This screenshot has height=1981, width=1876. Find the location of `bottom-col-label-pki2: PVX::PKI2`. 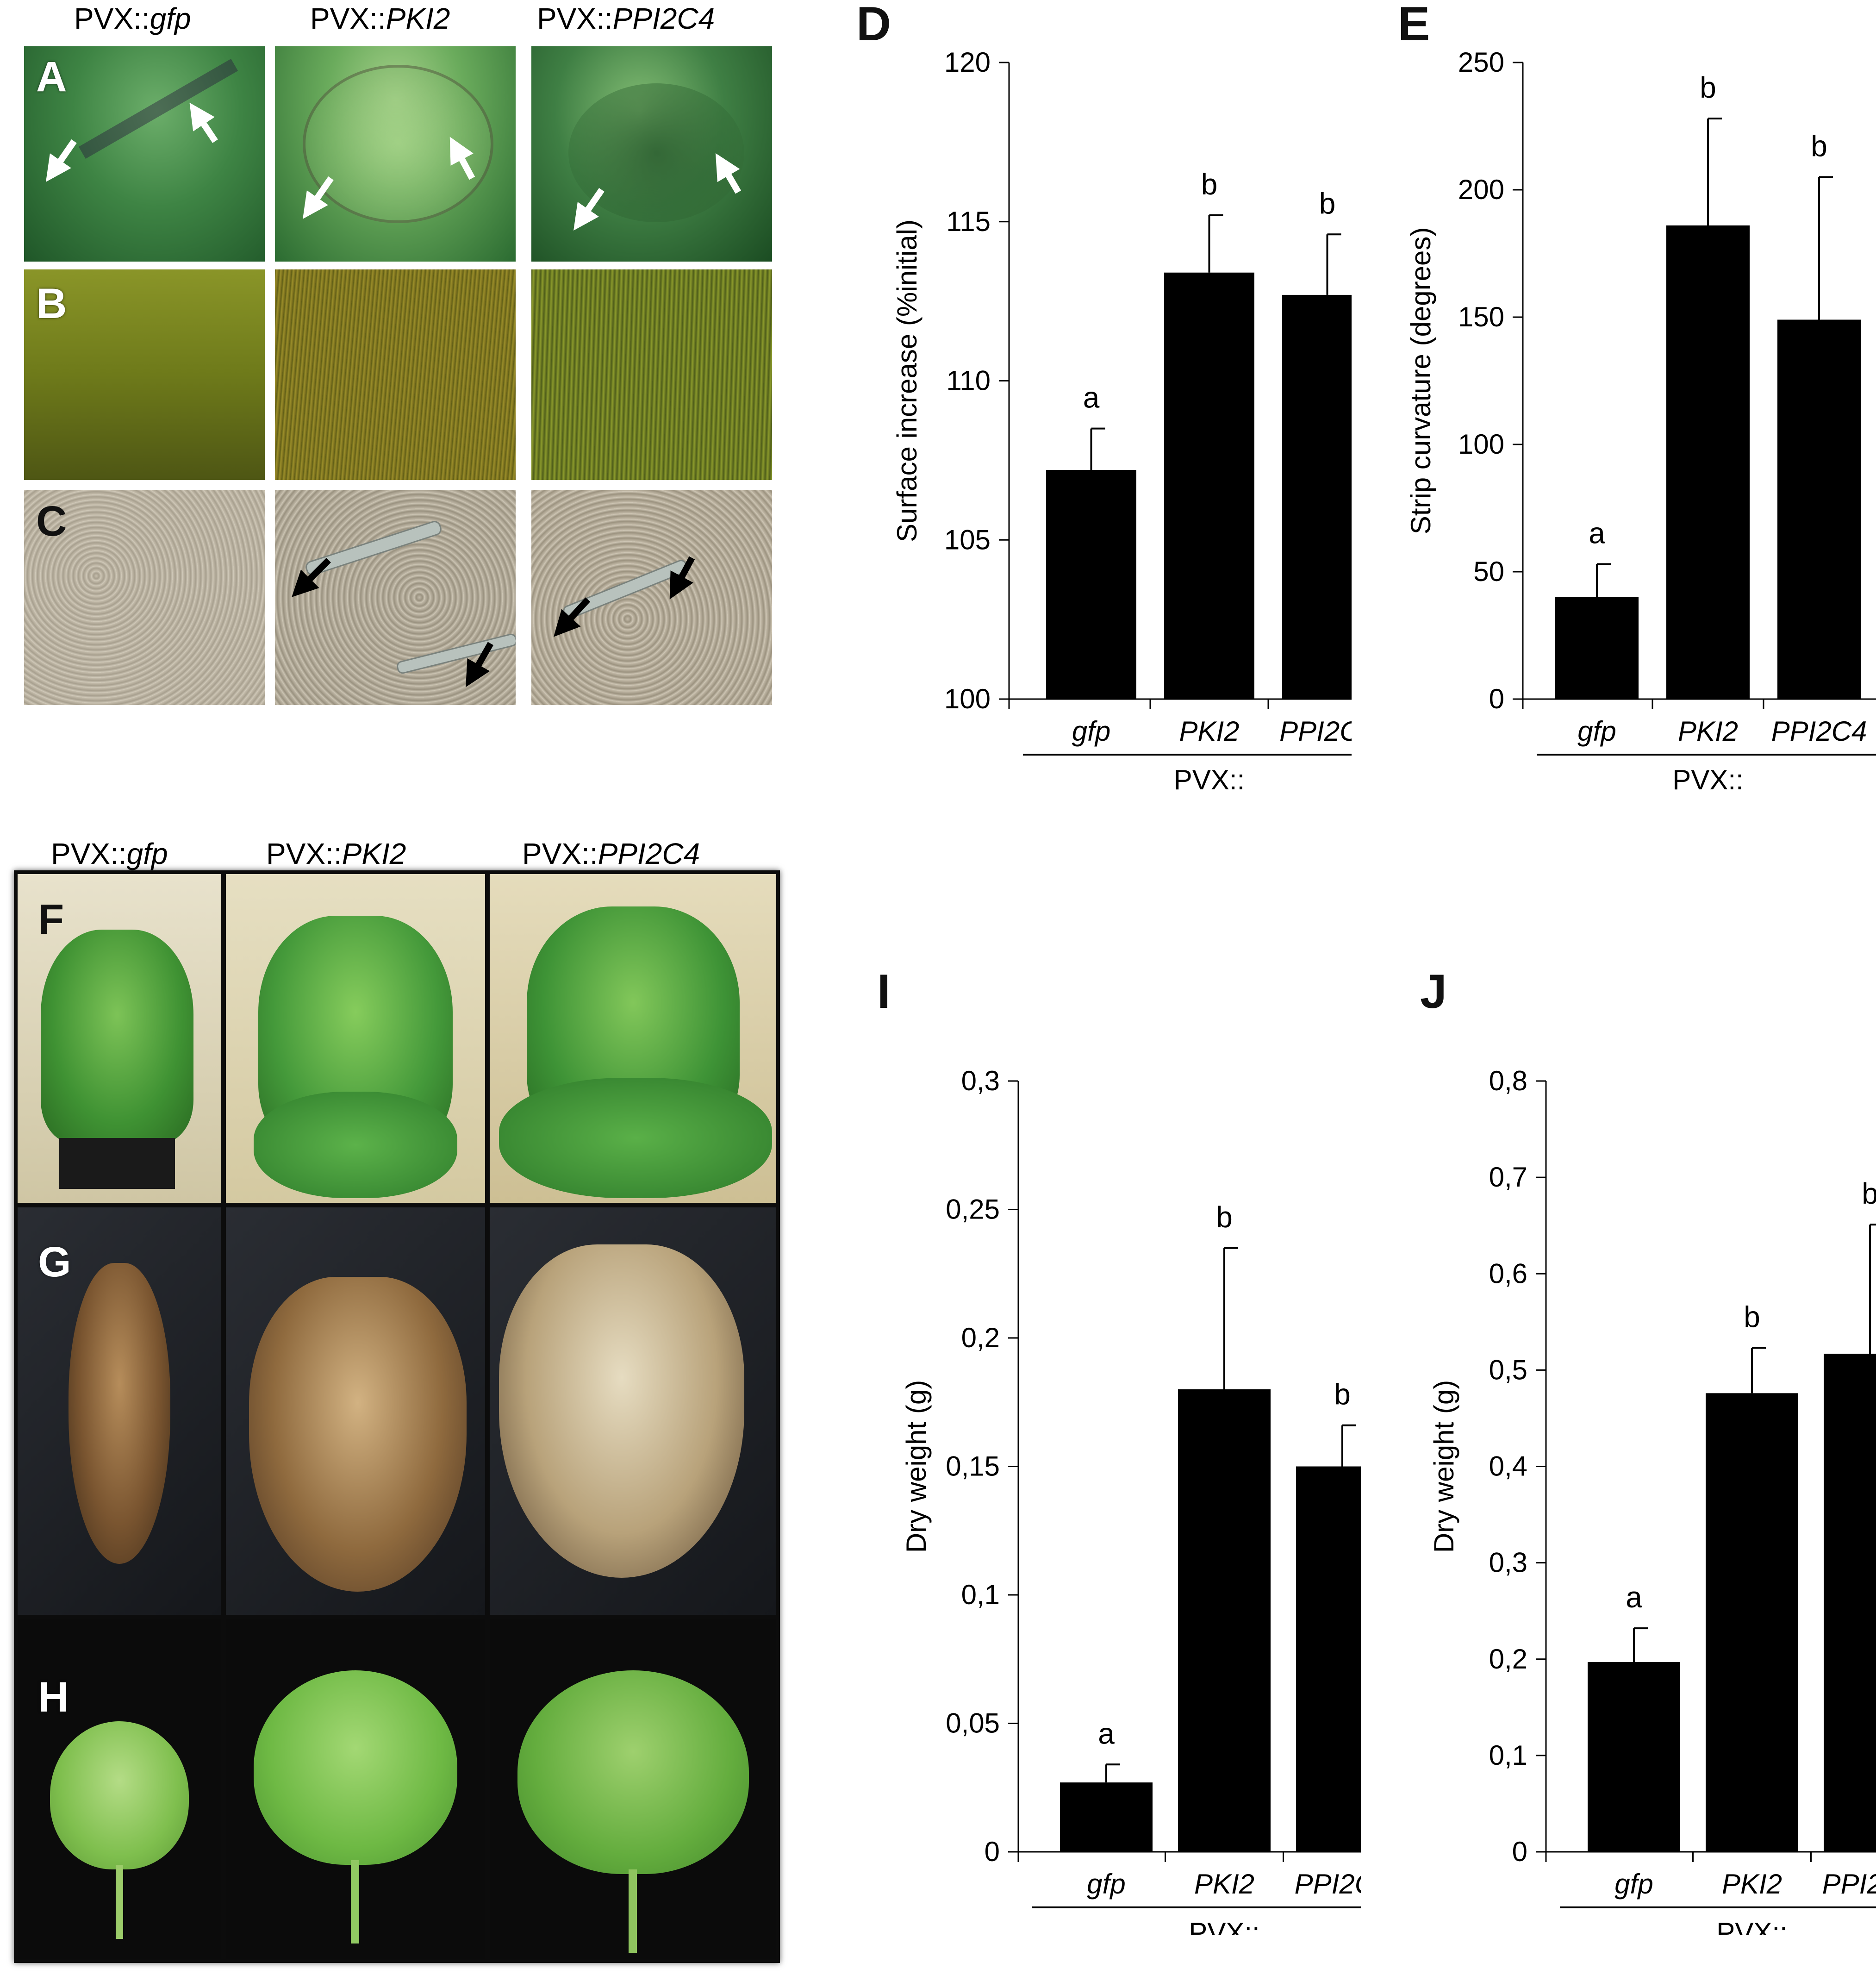

bottom-col-label-pki2: PVX::PKI2 is located at coordinates (336, 854).